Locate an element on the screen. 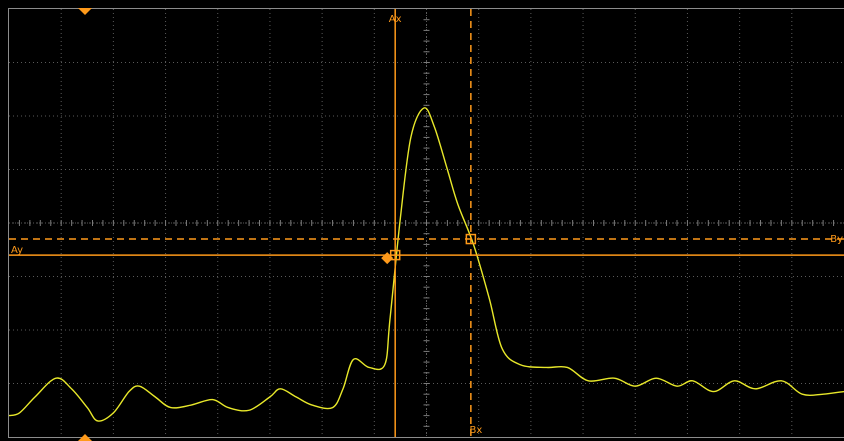 Image resolution: width=844 pixels, height=441 pixels. trigger-position-top-icon is located at coordinates (85, 11).